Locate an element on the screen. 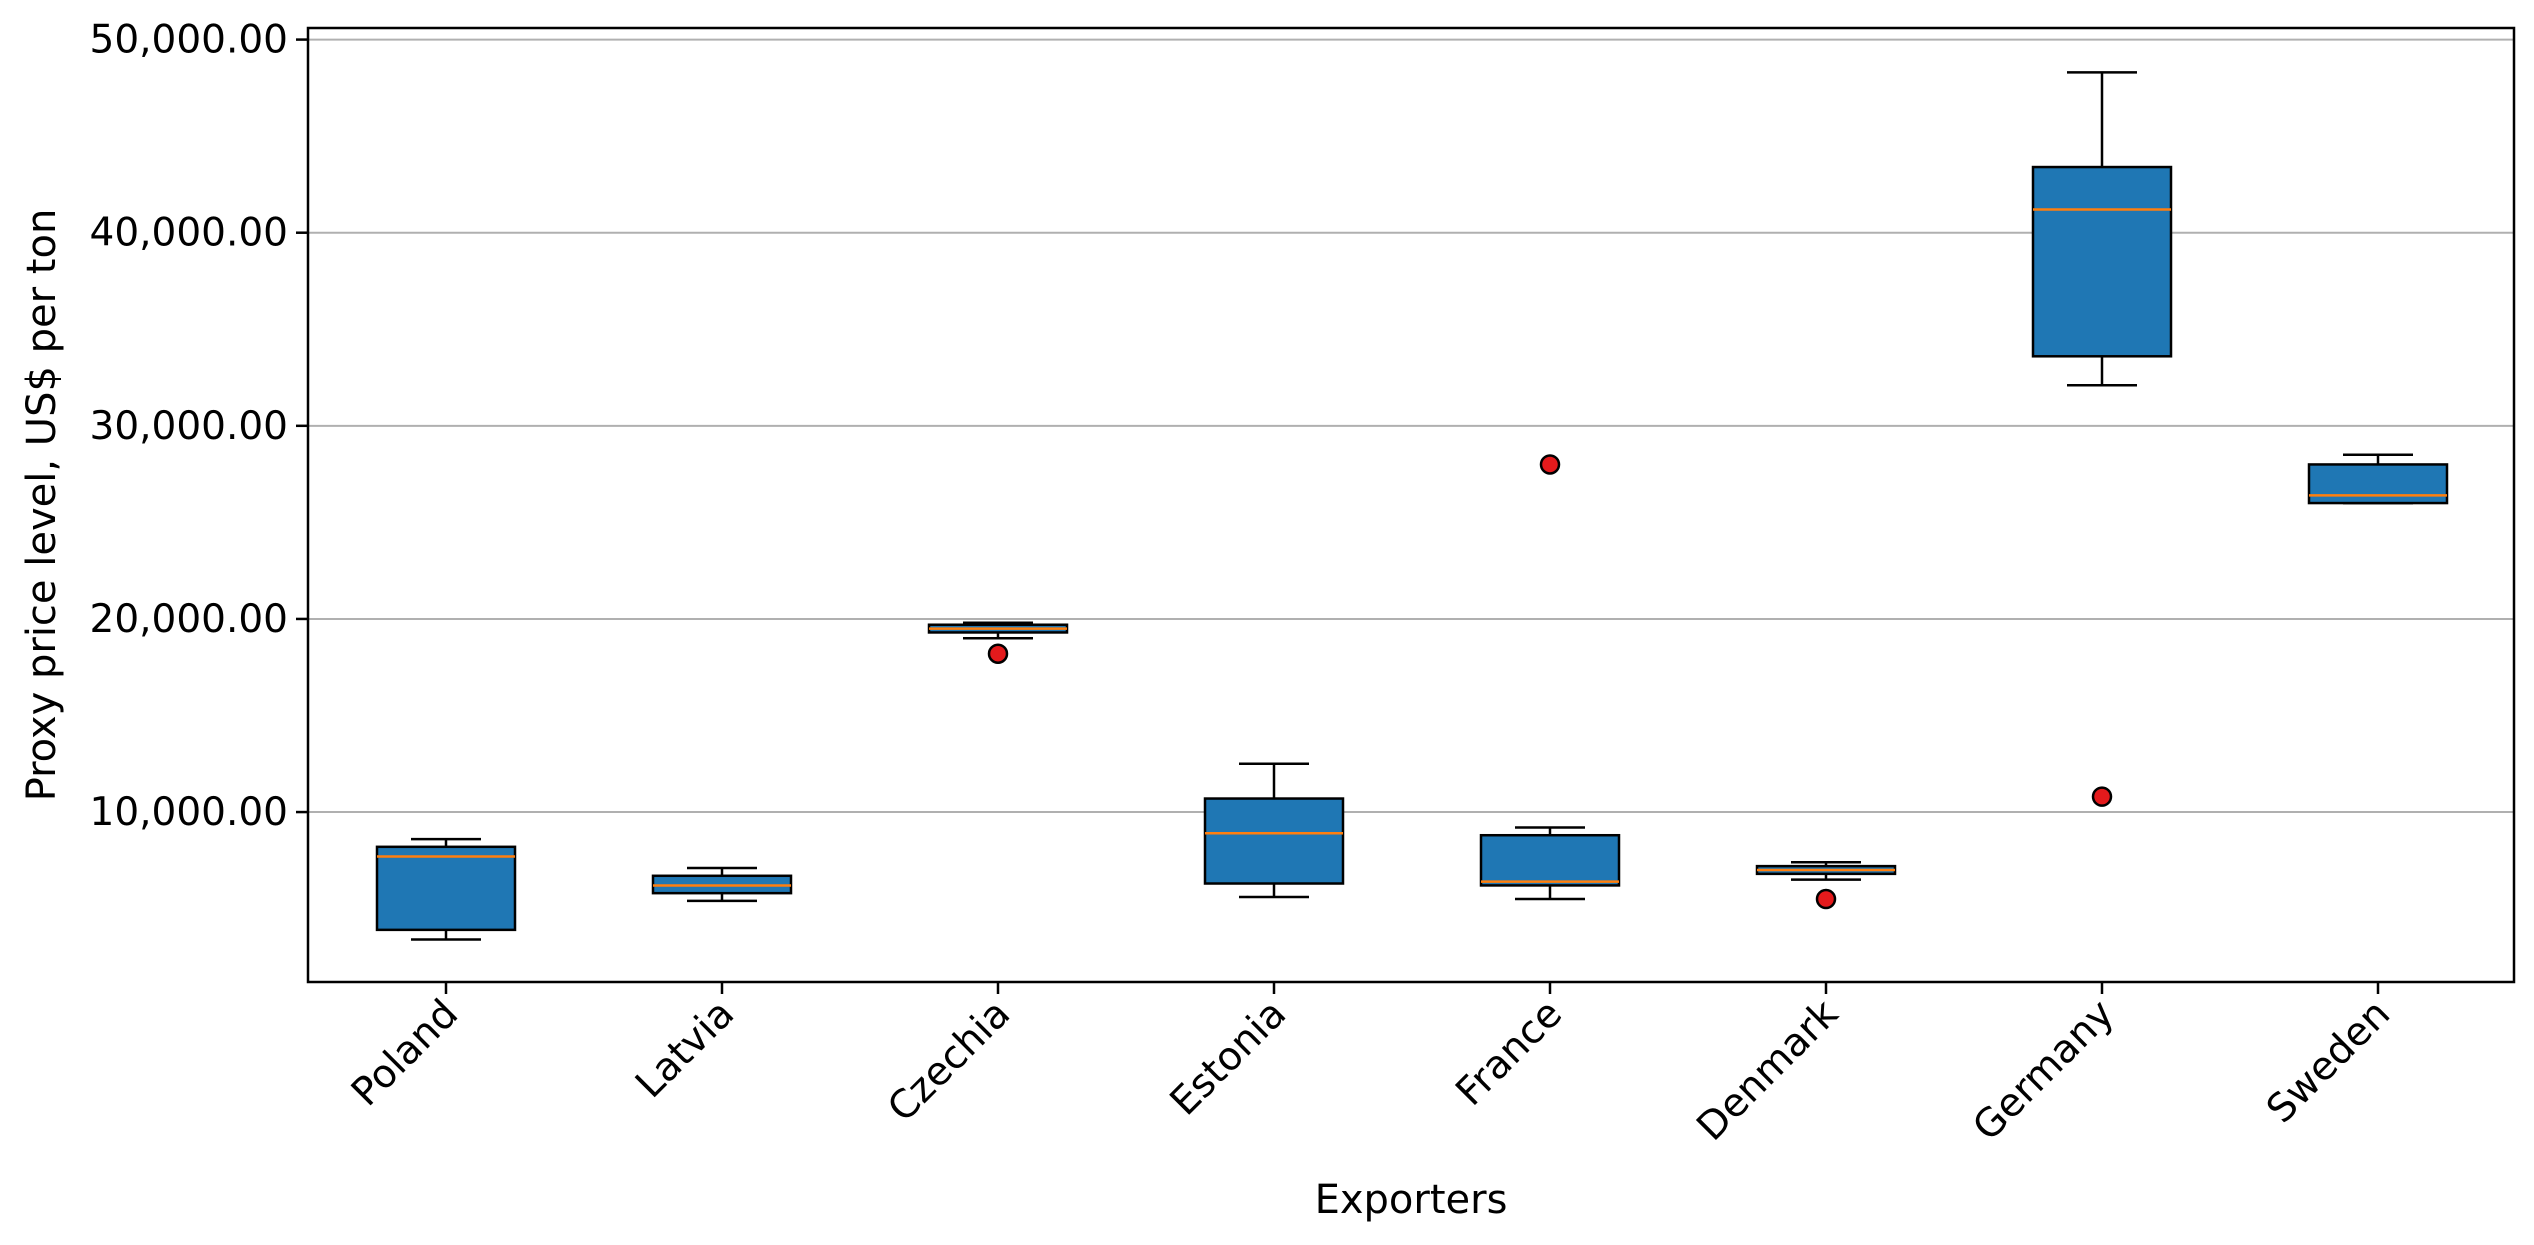 The width and height of the screenshot is (2534, 1245). x-tick-label: Czechia is located at coordinates (949, 1061).